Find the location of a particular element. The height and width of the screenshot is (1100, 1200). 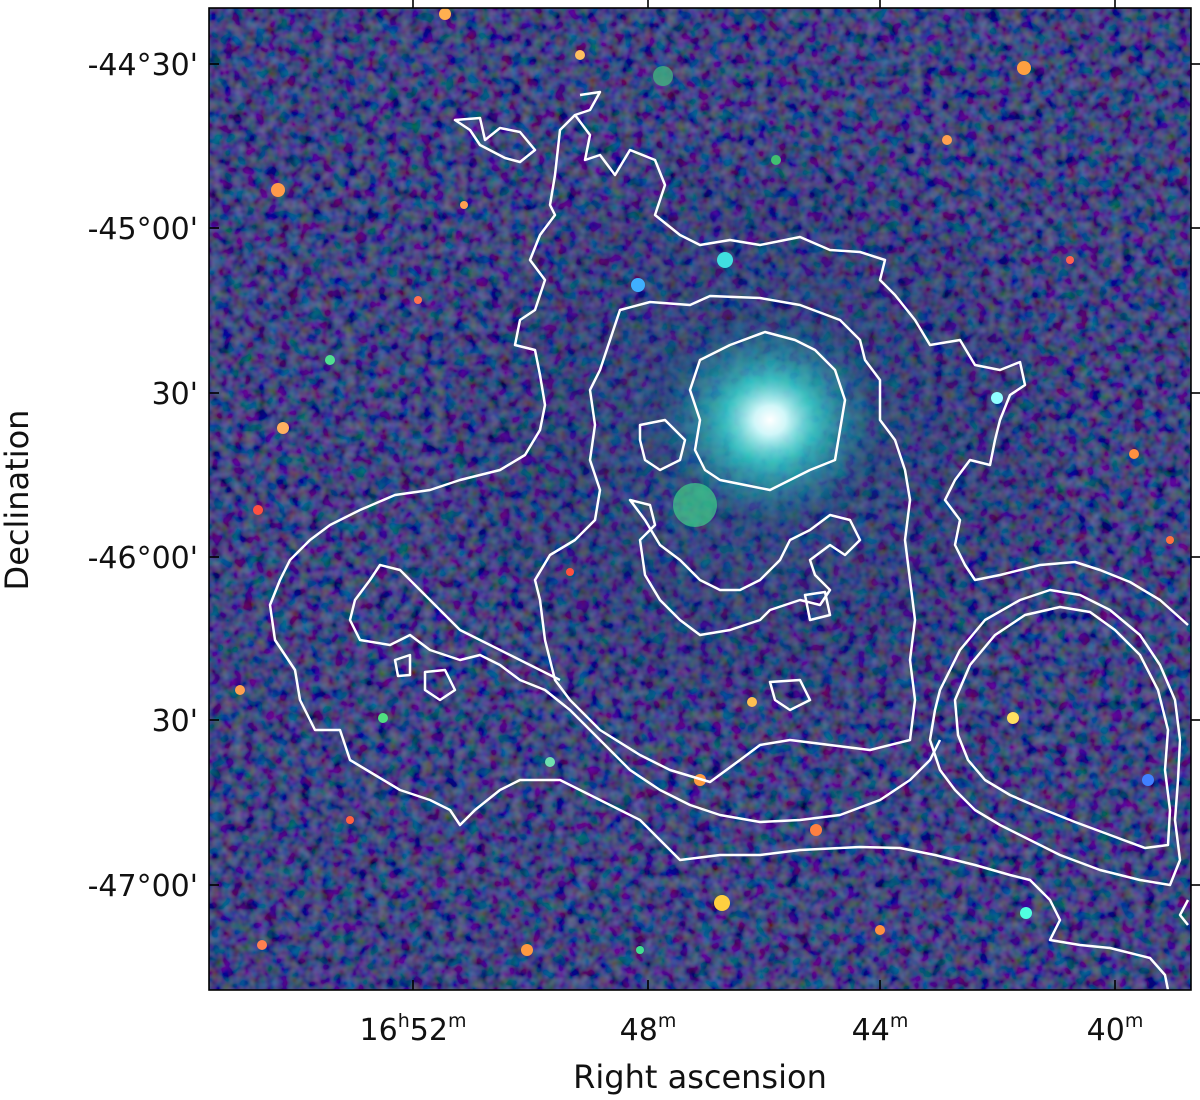

contour-island-d is located at coordinates (817, 606).